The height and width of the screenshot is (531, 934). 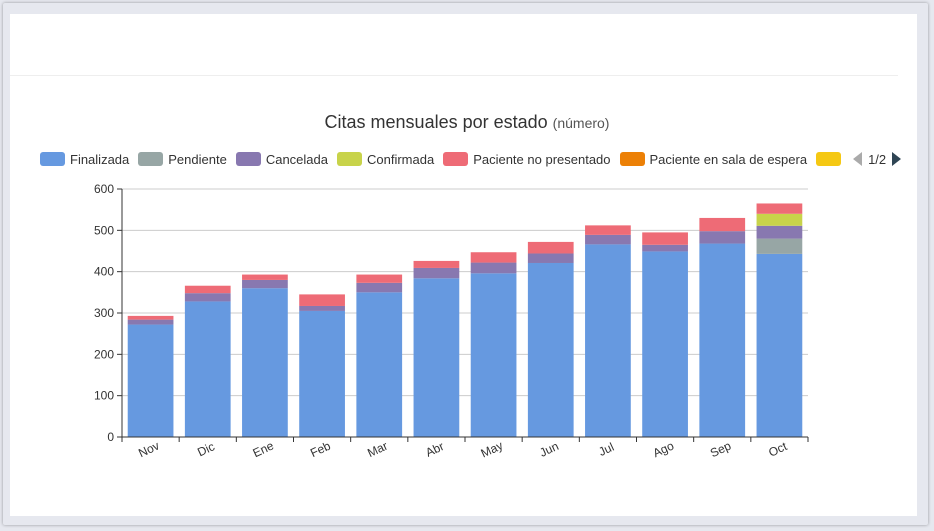 I want to click on legend-next-icon, so click(x=897, y=159).